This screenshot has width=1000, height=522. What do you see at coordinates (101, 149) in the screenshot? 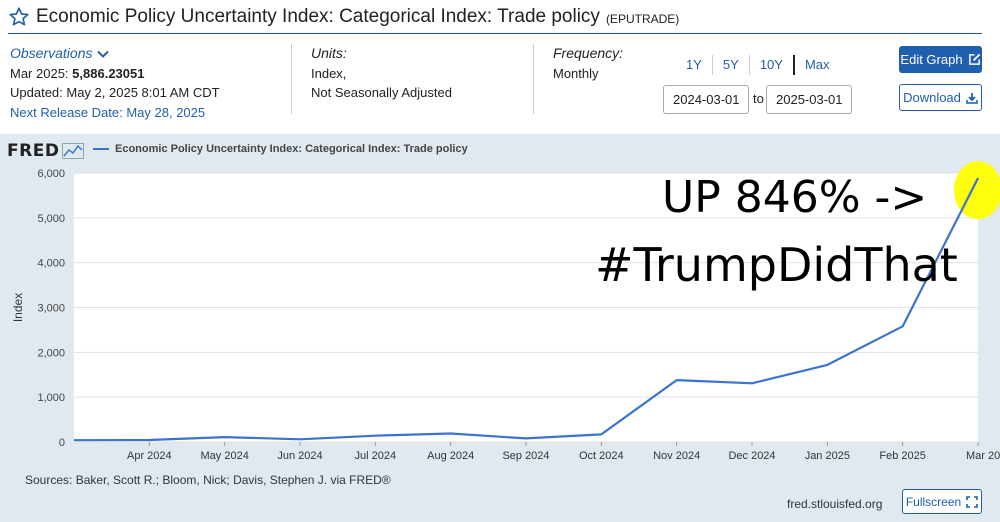
I see `legend-swatch` at bounding box center [101, 149].